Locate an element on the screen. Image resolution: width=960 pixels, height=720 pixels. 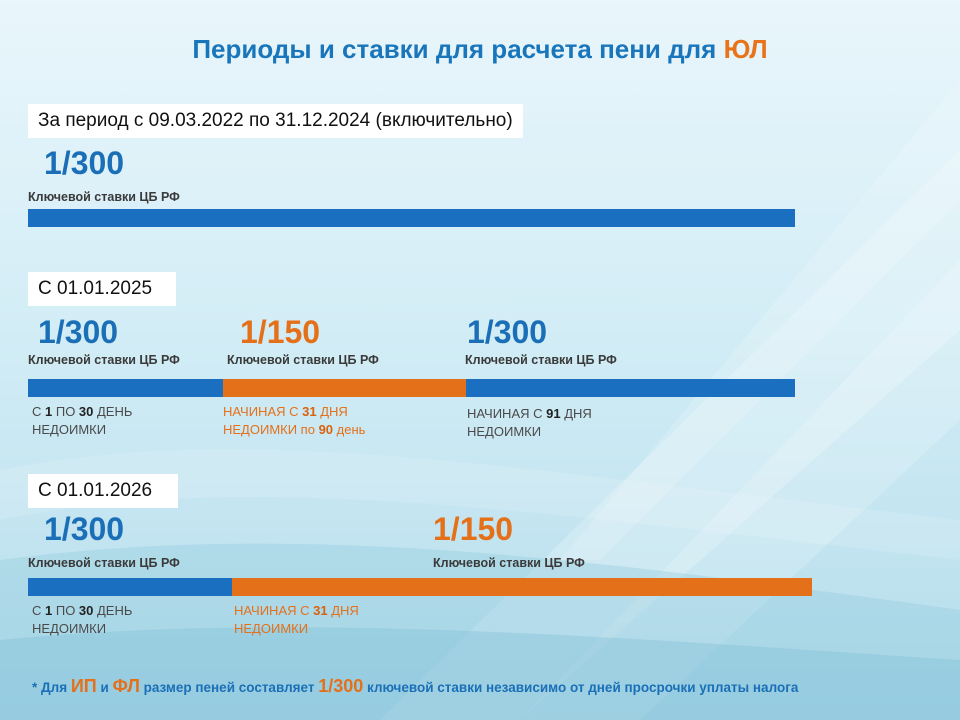
period-label-3: С 01.01.2026 is located at coordinates (103, 491).